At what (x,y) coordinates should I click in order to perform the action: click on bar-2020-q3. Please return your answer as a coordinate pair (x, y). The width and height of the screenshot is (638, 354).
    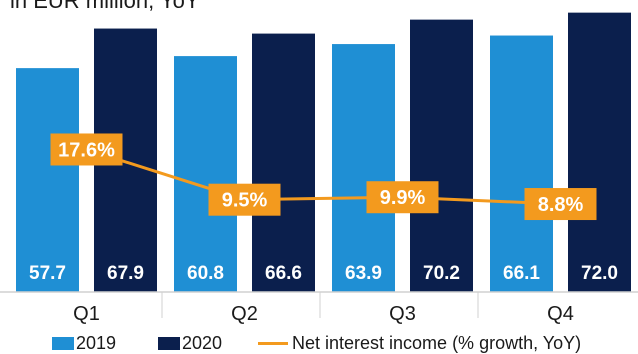
    Looking at the image, I should click on (441, 156).